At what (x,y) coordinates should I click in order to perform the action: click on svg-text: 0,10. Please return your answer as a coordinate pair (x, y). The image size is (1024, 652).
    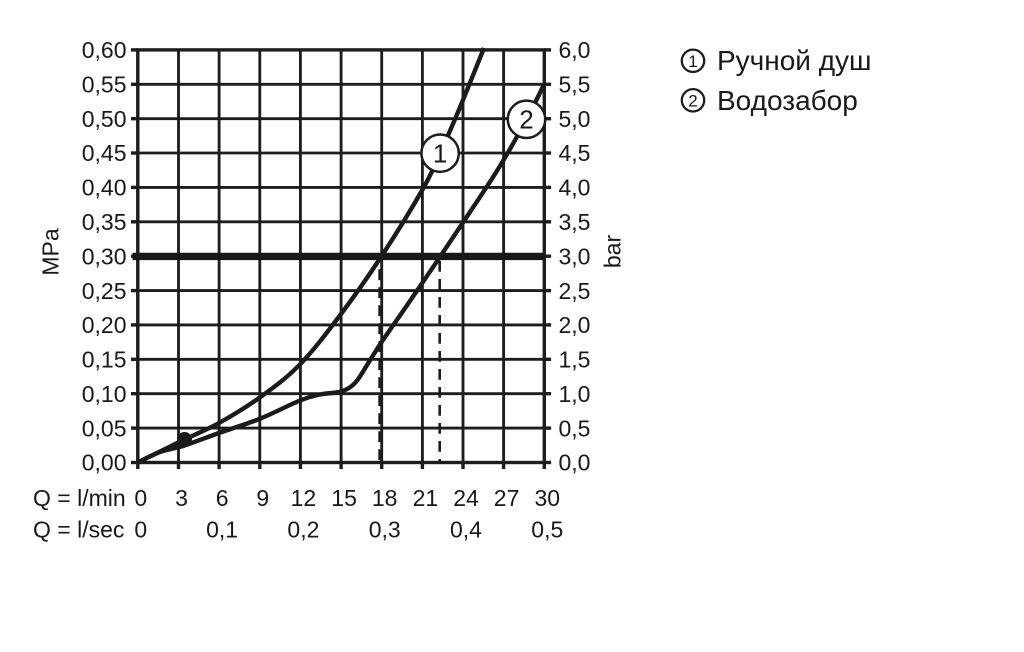
    Looking at the image, I should click on (104, 394).